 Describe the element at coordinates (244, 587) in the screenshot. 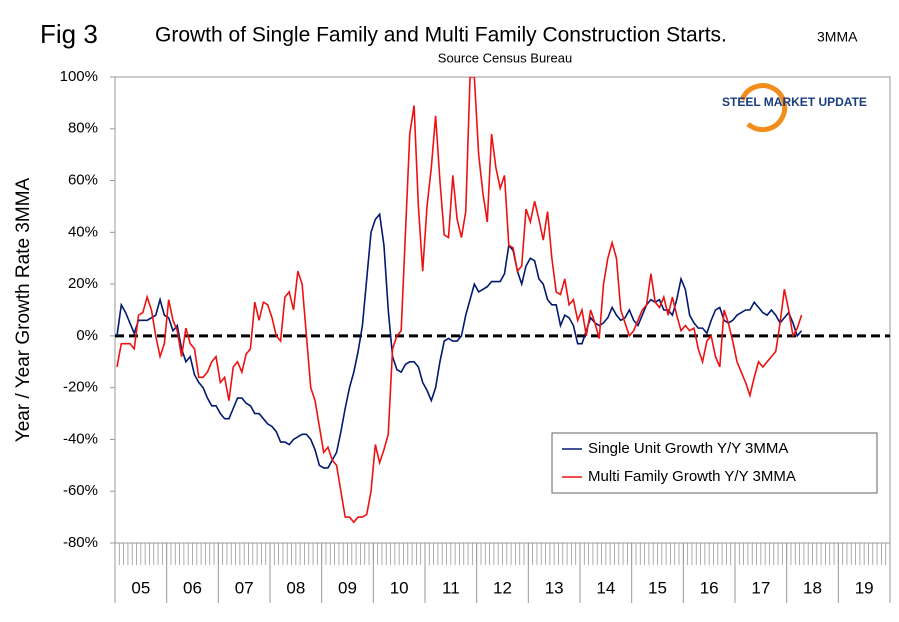

I see `x-tick-label: 07` at that location.